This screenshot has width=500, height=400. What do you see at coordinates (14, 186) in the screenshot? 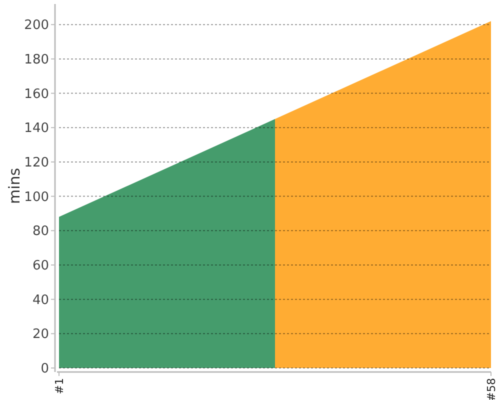
I see `y-axis-title: mins` at bounding box center [14, 186].